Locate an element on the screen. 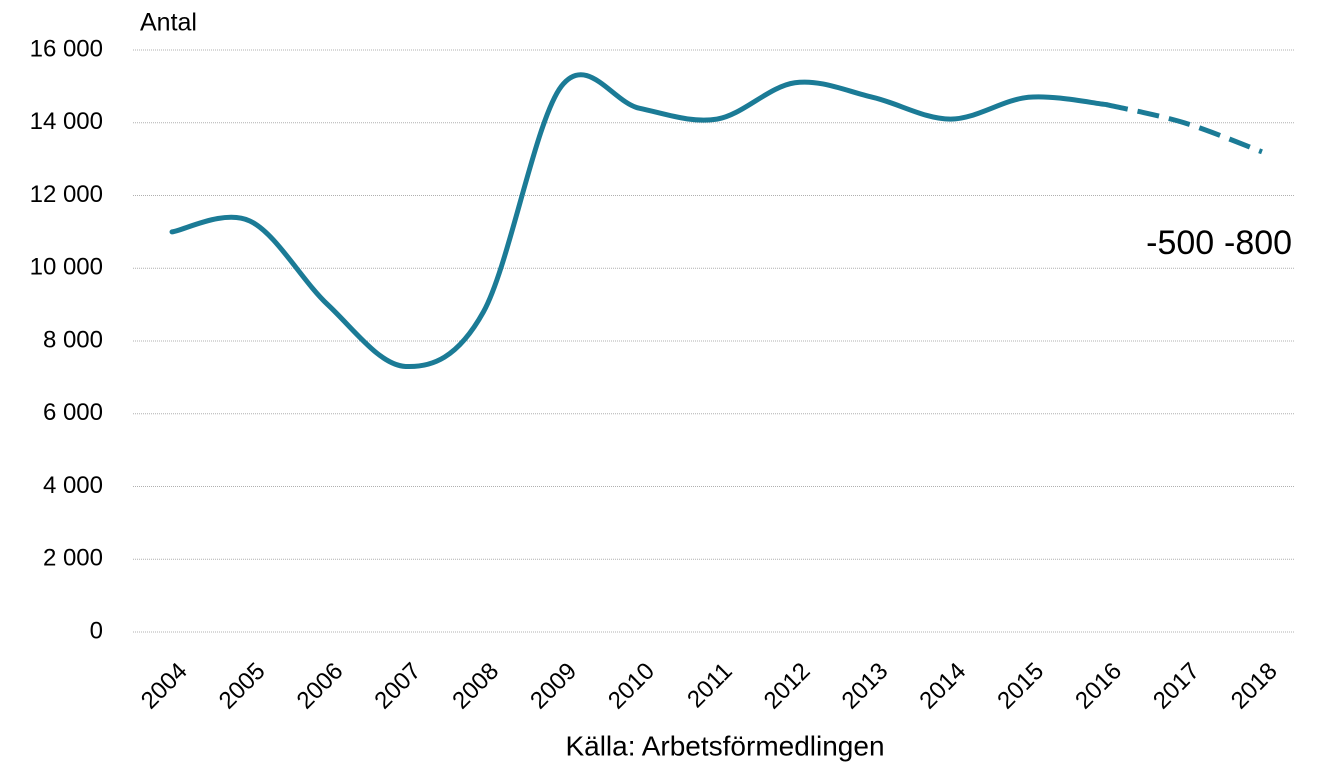 The height and width of the screenshot is (768, 1323). y-tick-label: 14 000 is located at coordinates (66, 121).